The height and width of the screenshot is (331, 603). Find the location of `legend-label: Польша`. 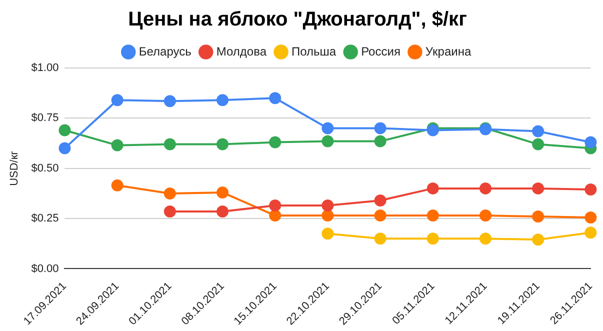

legend-label: Польша is located at coordinates (313, 51).